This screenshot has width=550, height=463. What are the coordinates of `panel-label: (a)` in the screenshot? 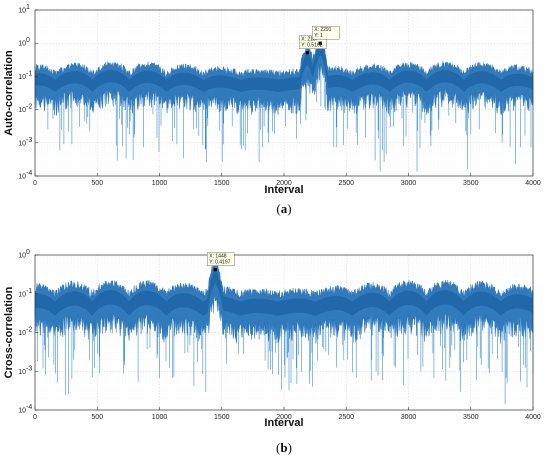 It's located at (283, 208).